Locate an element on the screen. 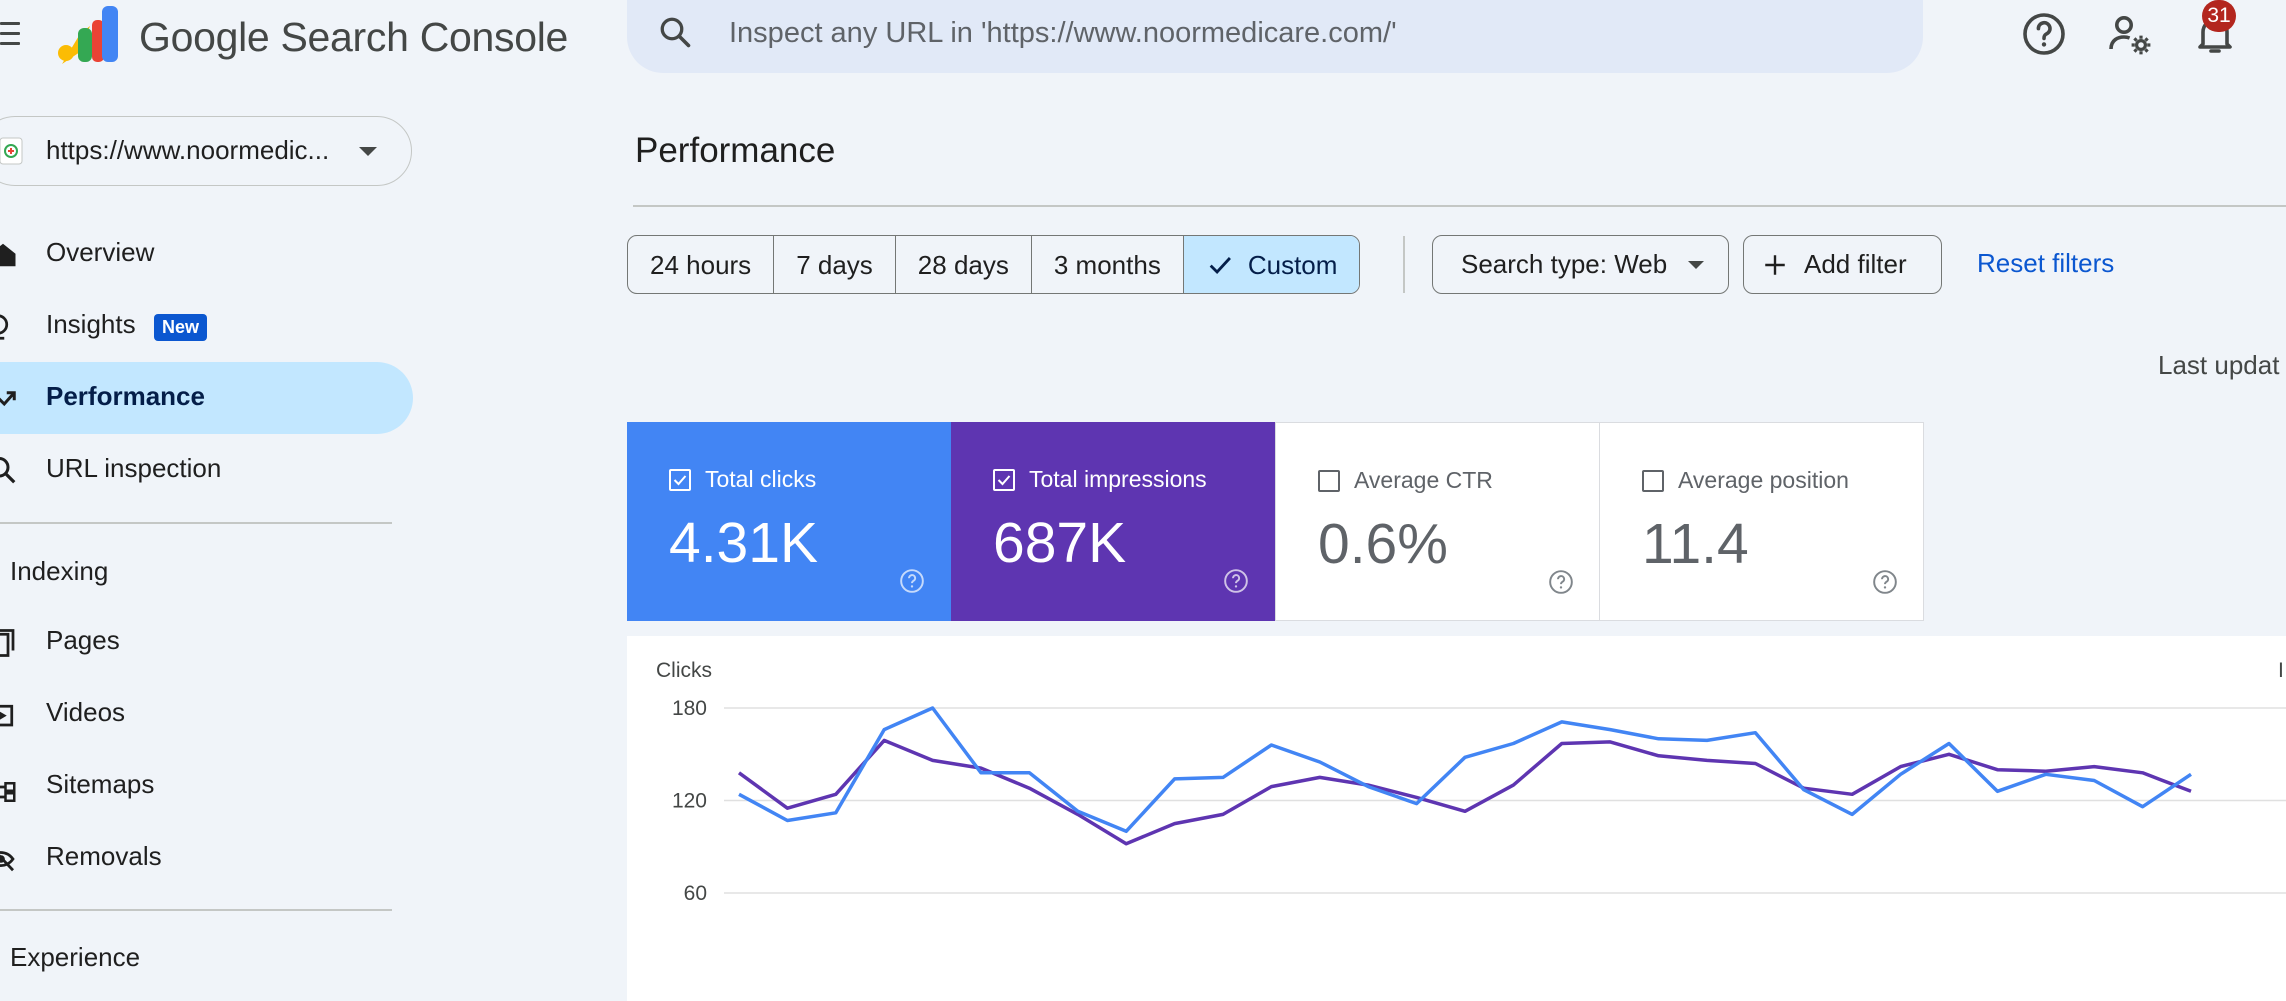  trending-up-icon is located at coordinates (8, 399).